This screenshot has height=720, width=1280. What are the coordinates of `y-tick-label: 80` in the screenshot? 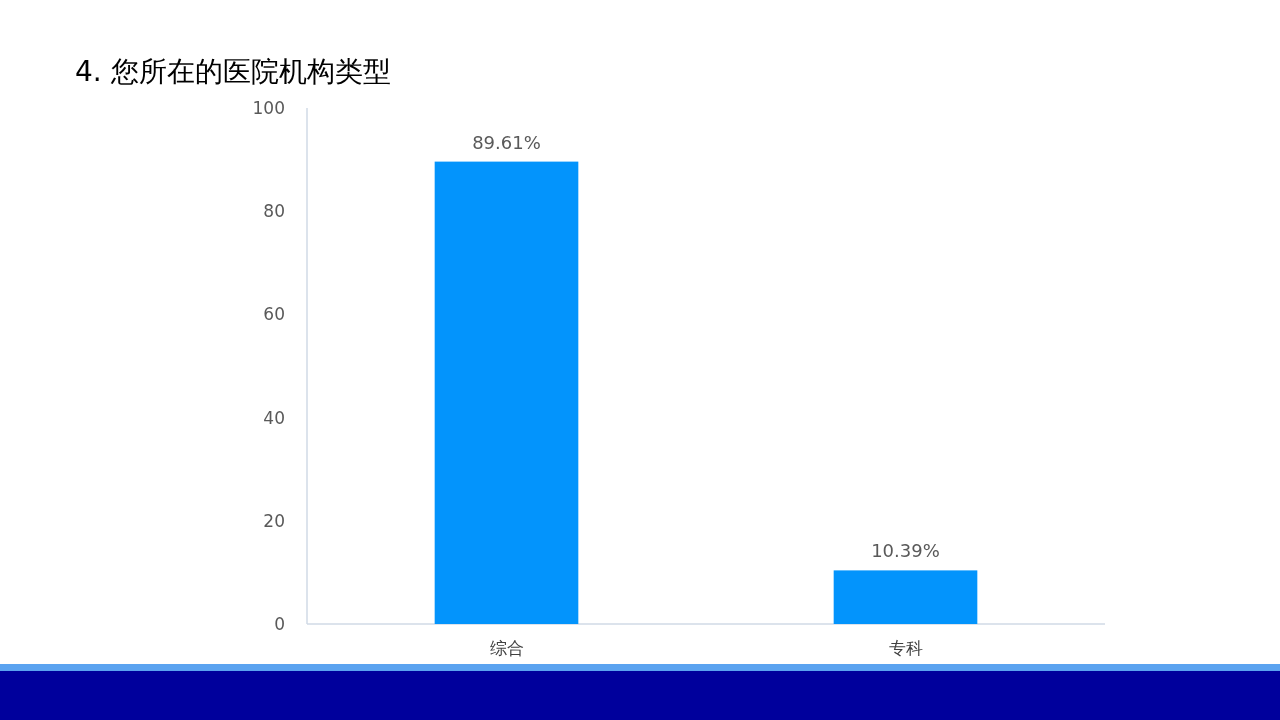 It's located at (274, 211).